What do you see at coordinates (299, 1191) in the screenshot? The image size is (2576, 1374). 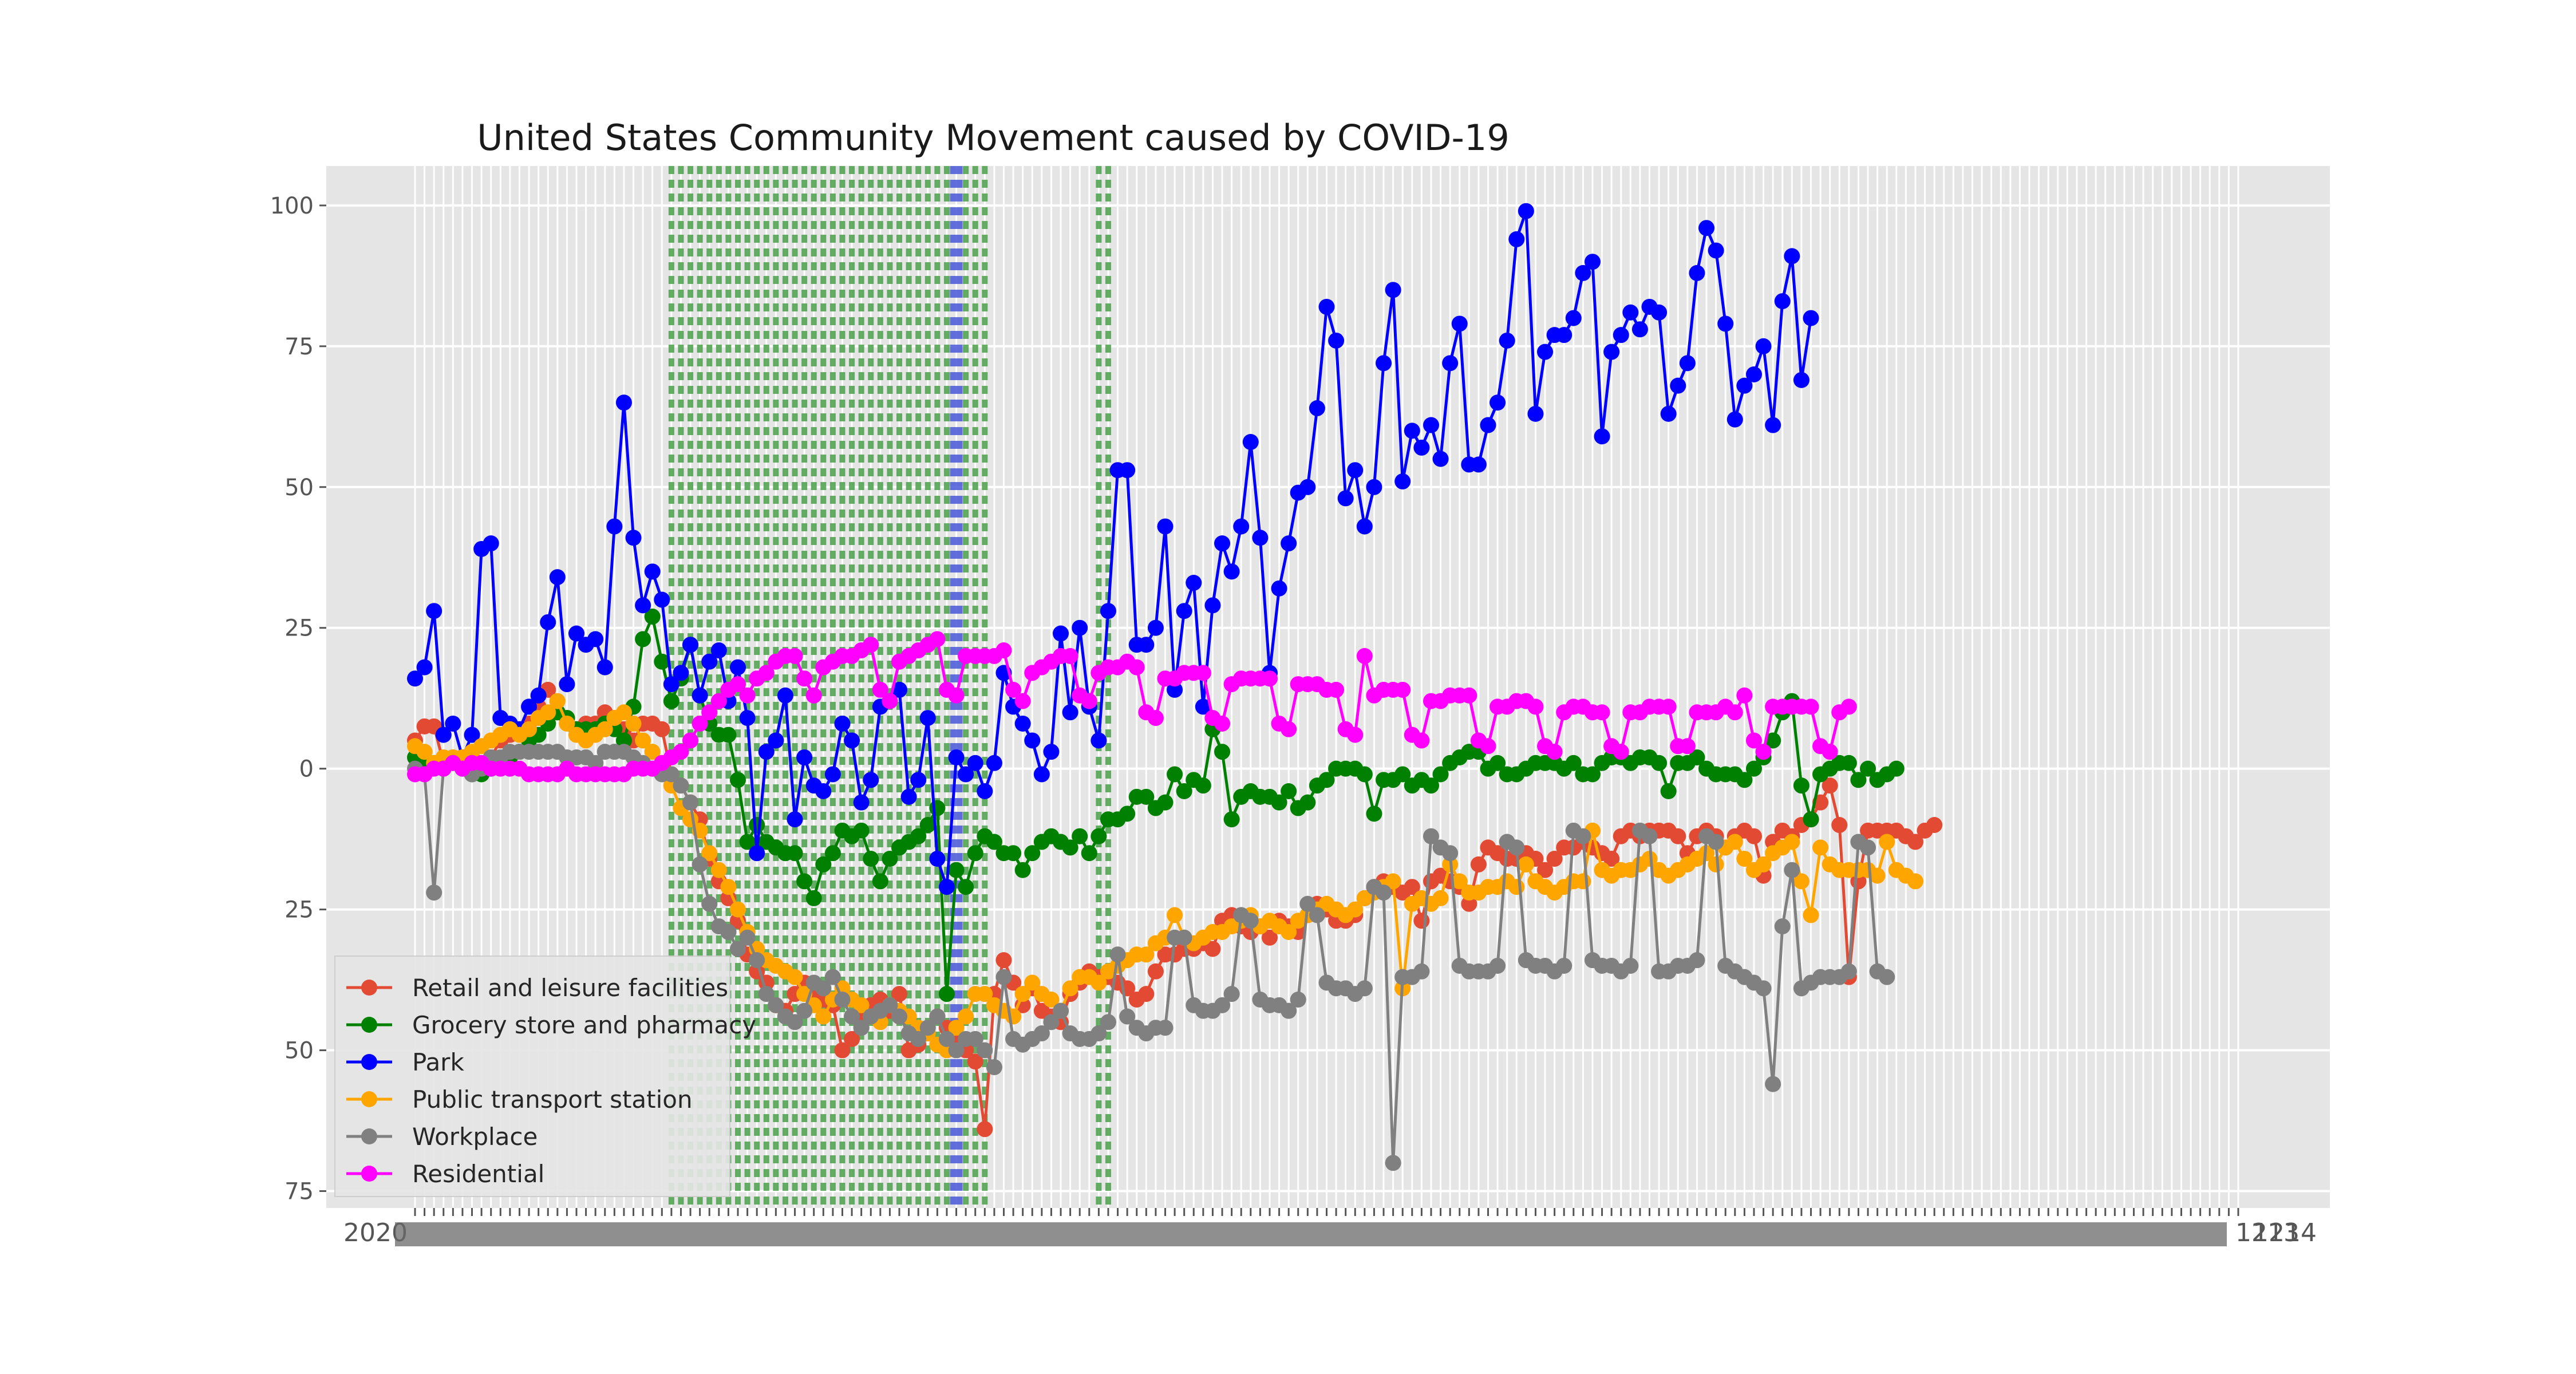 I see `y-tick-label: 75` at bounding box center [299, 1191].